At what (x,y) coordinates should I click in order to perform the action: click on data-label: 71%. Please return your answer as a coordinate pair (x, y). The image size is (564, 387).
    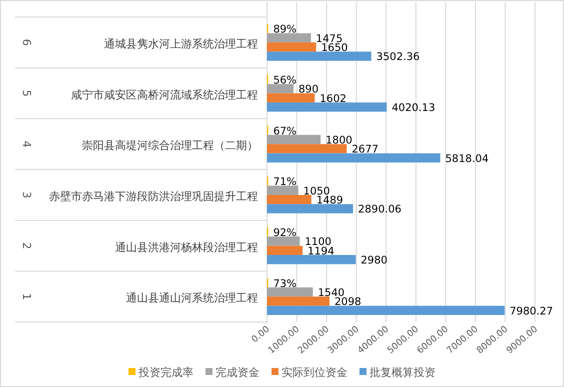
    Looking at the image, I should click on (285, 182).